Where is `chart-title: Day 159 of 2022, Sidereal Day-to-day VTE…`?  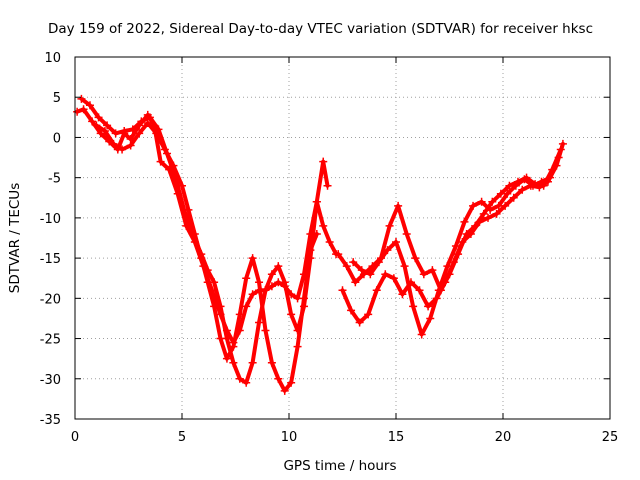
chart-title: Day 159 of 2022, Sidereal Day-to-day VTE… is located at coordinates (320, 29).